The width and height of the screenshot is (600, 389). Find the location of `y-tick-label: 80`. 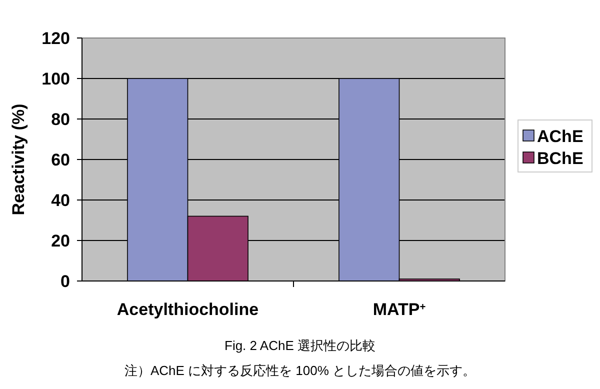

y-tick-label: 80 is located at coordinates (60, 119).